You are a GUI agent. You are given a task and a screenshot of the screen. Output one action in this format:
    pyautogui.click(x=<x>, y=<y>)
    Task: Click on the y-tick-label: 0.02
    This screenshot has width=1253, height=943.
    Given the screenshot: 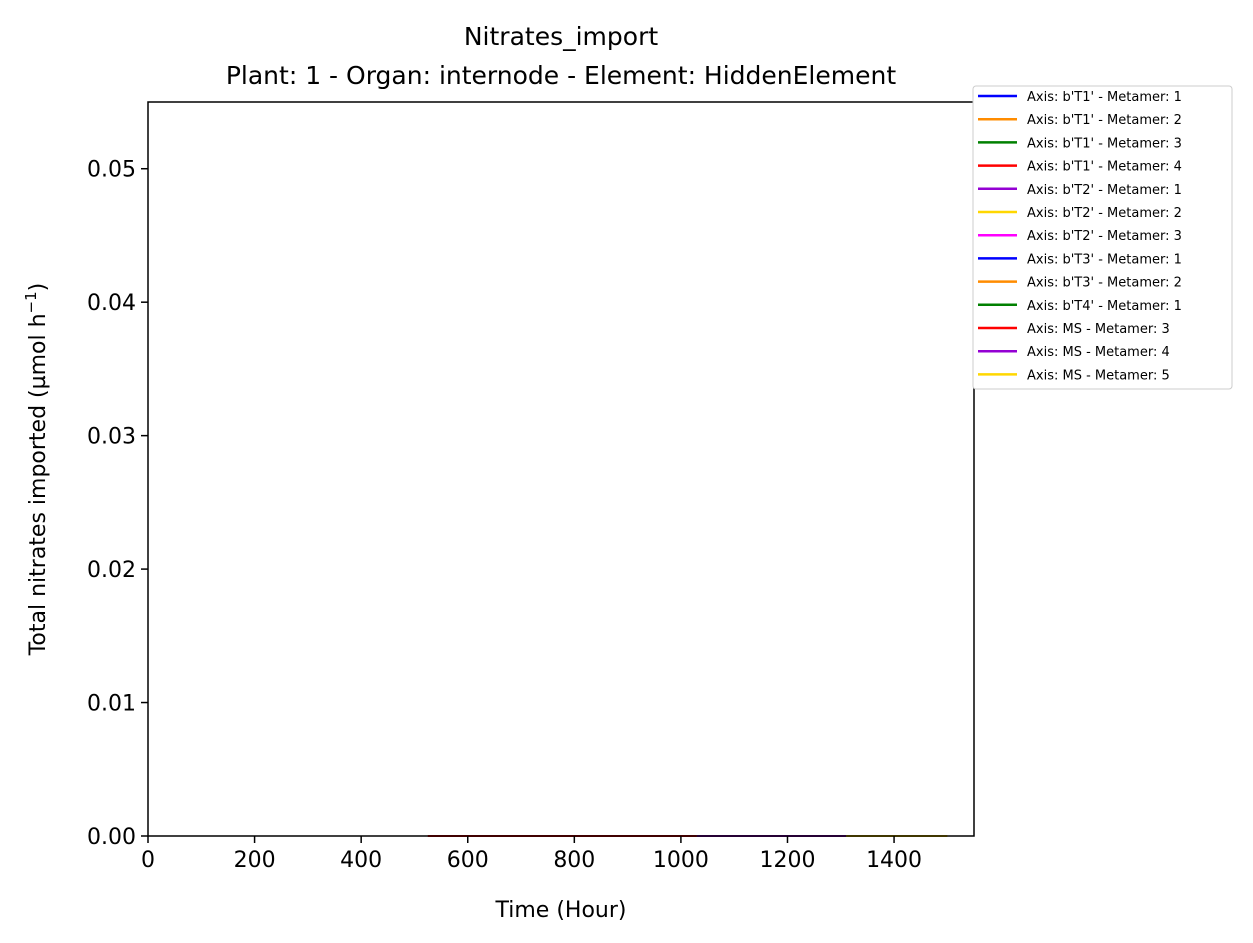 What is the action you would take?
    pyautogui.click(x=111, y=570)
    